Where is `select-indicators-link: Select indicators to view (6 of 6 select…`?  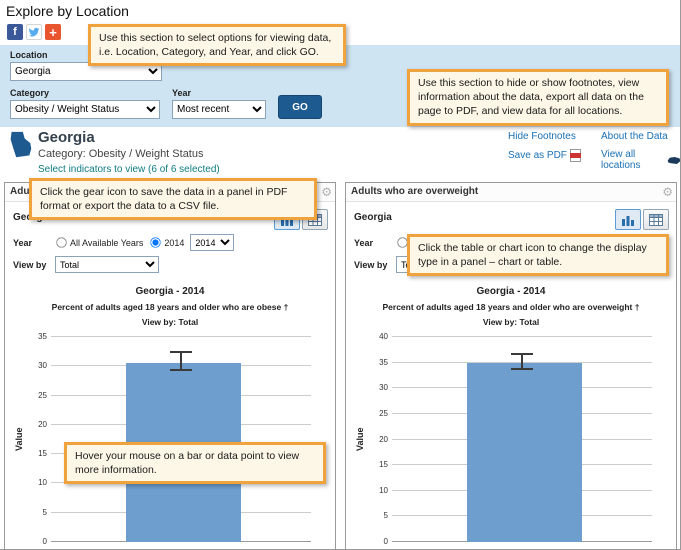 select-indicators-link: Select indicators to view (6 of 6 select… is located at coordinates (129, 169).